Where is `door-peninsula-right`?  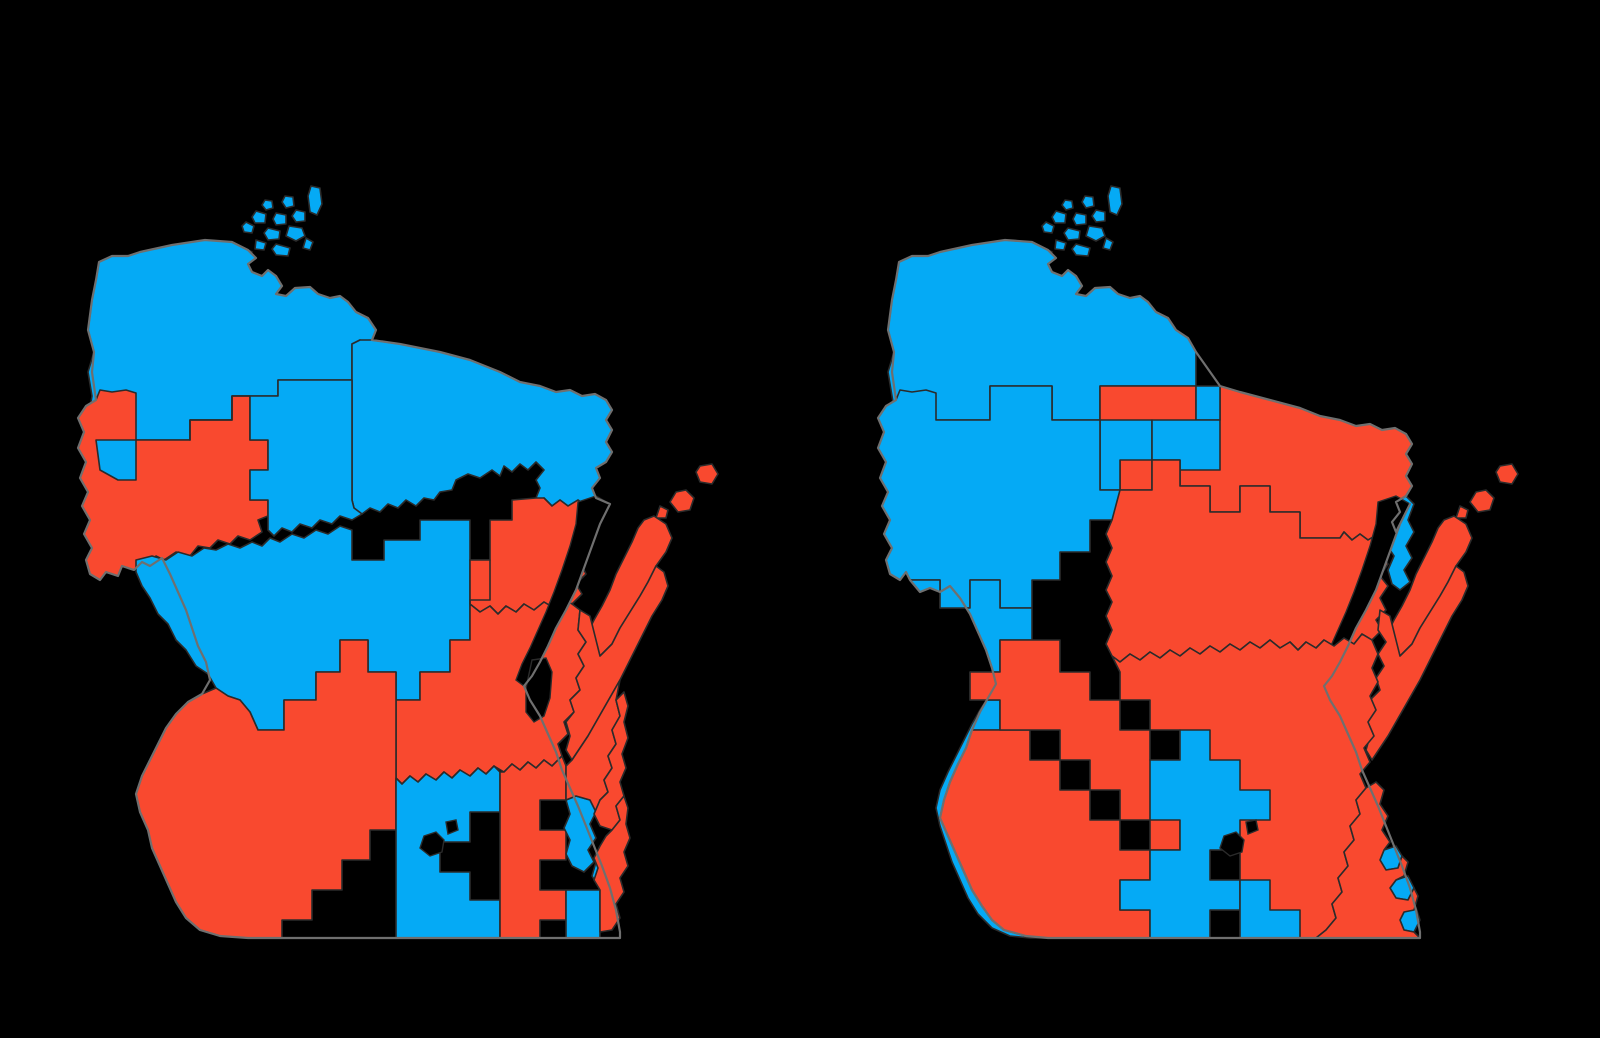
door-peninsula-right is located at coordinates (1442, 612).